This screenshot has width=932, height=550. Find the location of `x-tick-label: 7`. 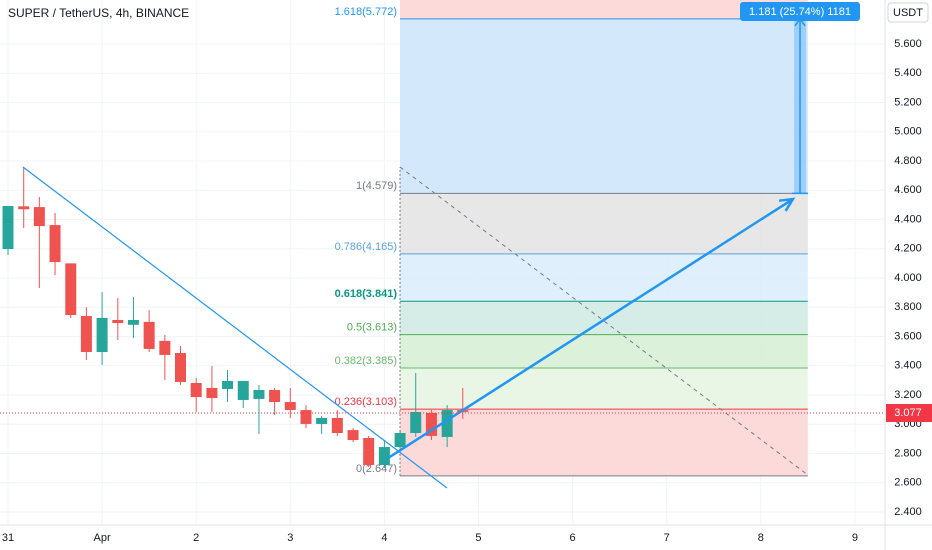

x-tick-label: 7 is located at coordinates (667, 538).